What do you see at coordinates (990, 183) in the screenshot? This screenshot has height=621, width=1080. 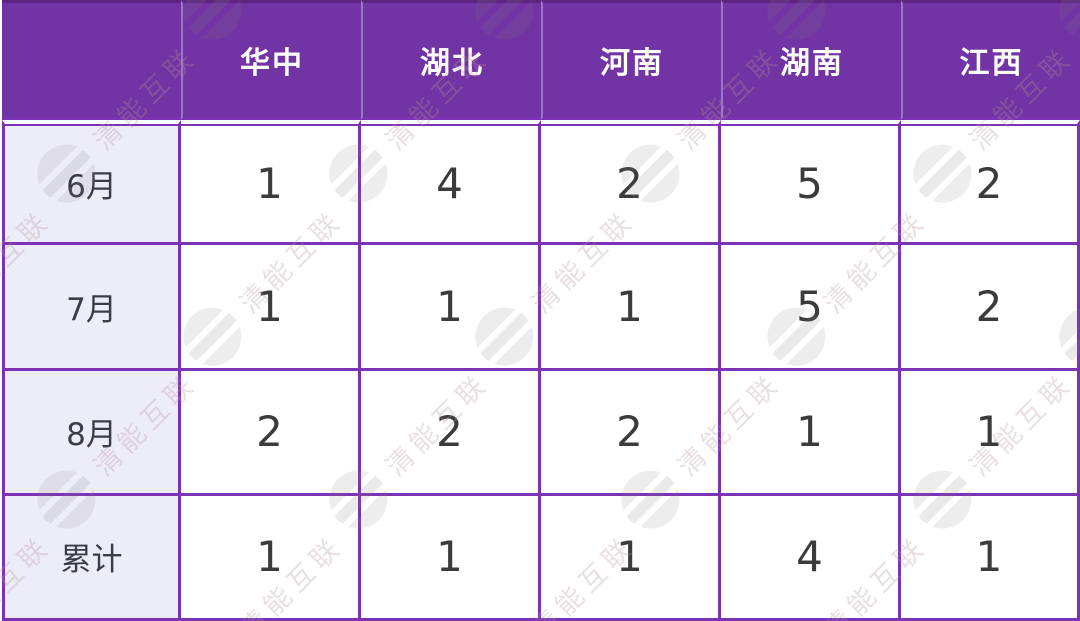 I see `cell-june-jiangxi: 2` at bounding box center [990, 183].